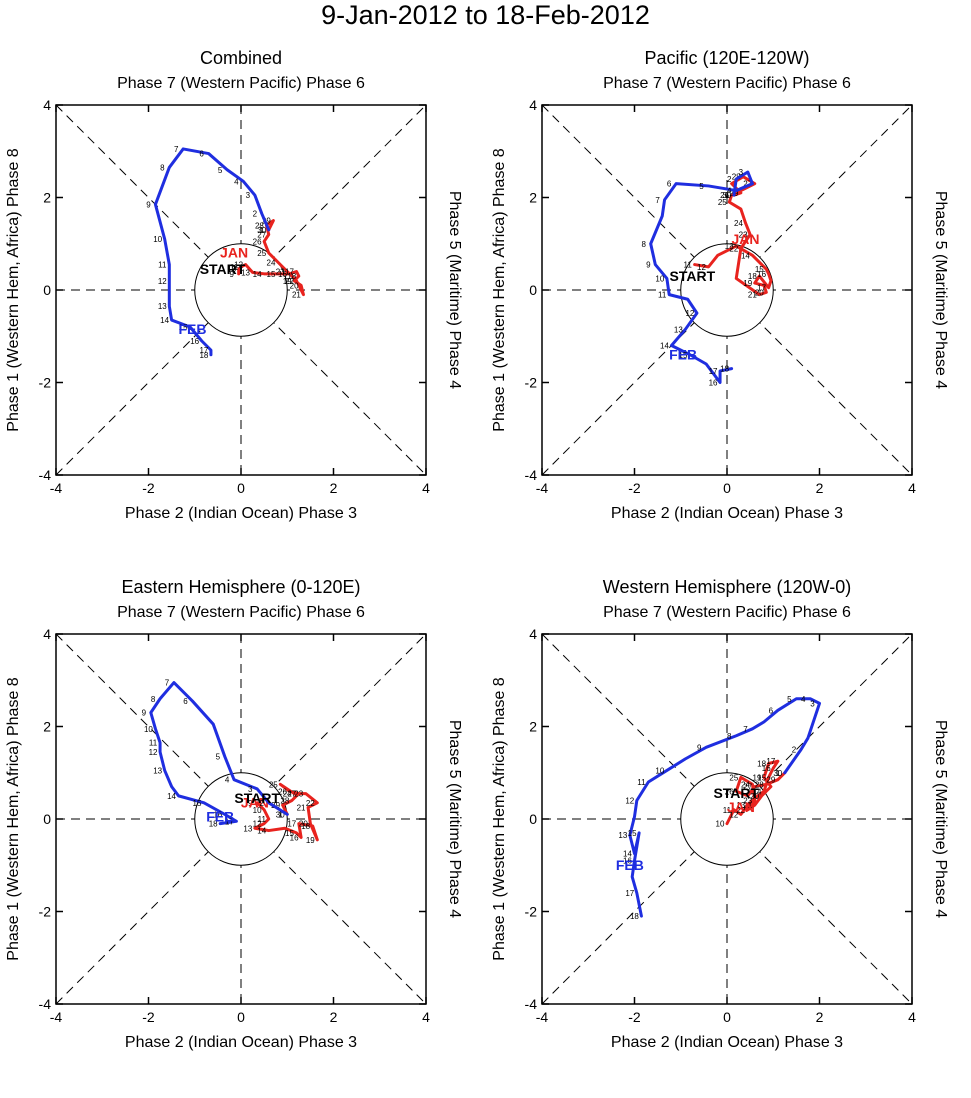  What do you see at coordinates (255, 214) in the screenshot?
I see `day-label: 2` at bounding box center [255, 214].